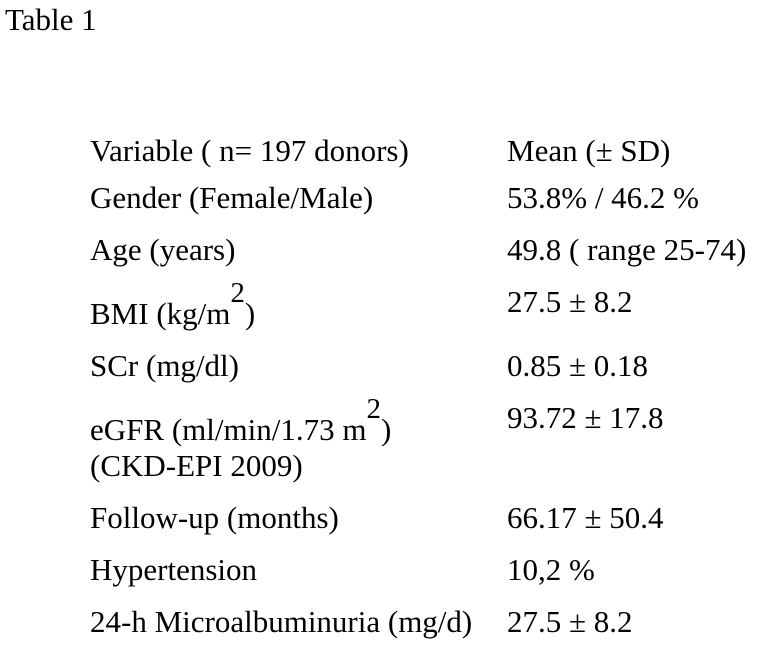 Image resolution: width=768 pixels, height=656 pixels. What do you see at coordinates (232, 197) in the screenshot?
I see `variable-cell: Gender (Female/Male)` at bounding box center [232, 197].